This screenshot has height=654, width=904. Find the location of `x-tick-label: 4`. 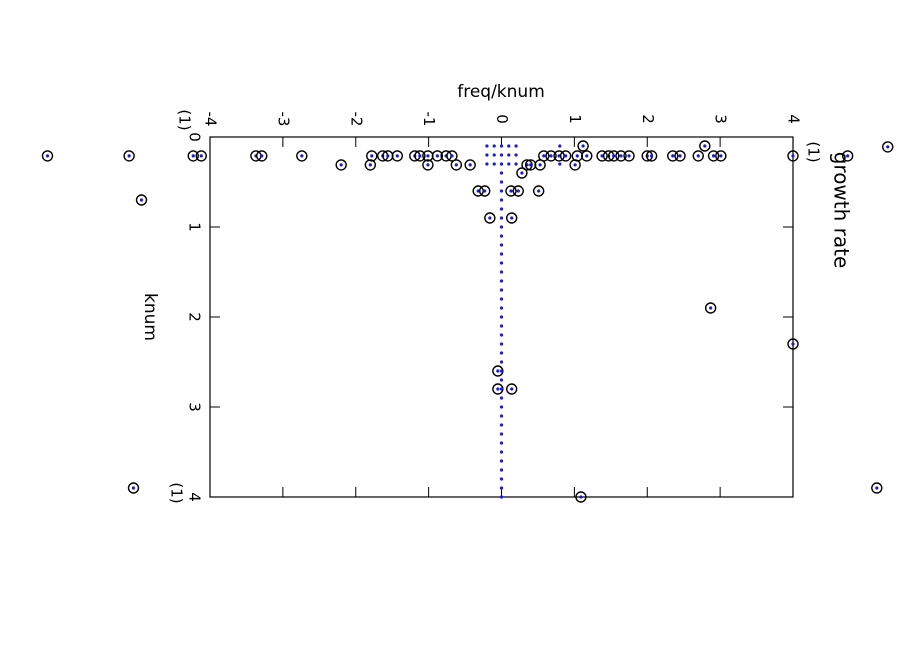

x-tick-label: 4 is located at coordinates (794, 119).